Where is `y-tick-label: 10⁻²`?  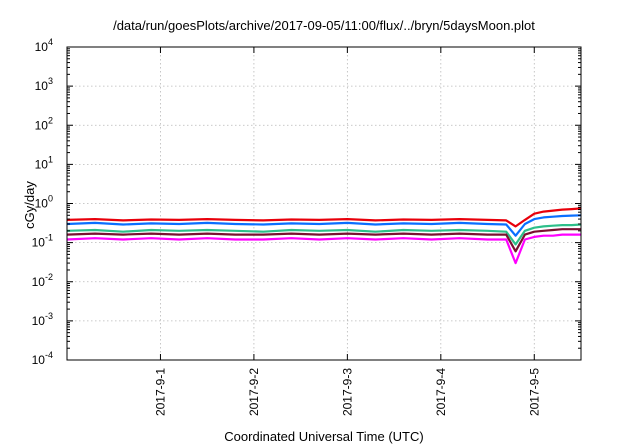
y-tick-label: 10⁻² is located at coordinates (42, 280).